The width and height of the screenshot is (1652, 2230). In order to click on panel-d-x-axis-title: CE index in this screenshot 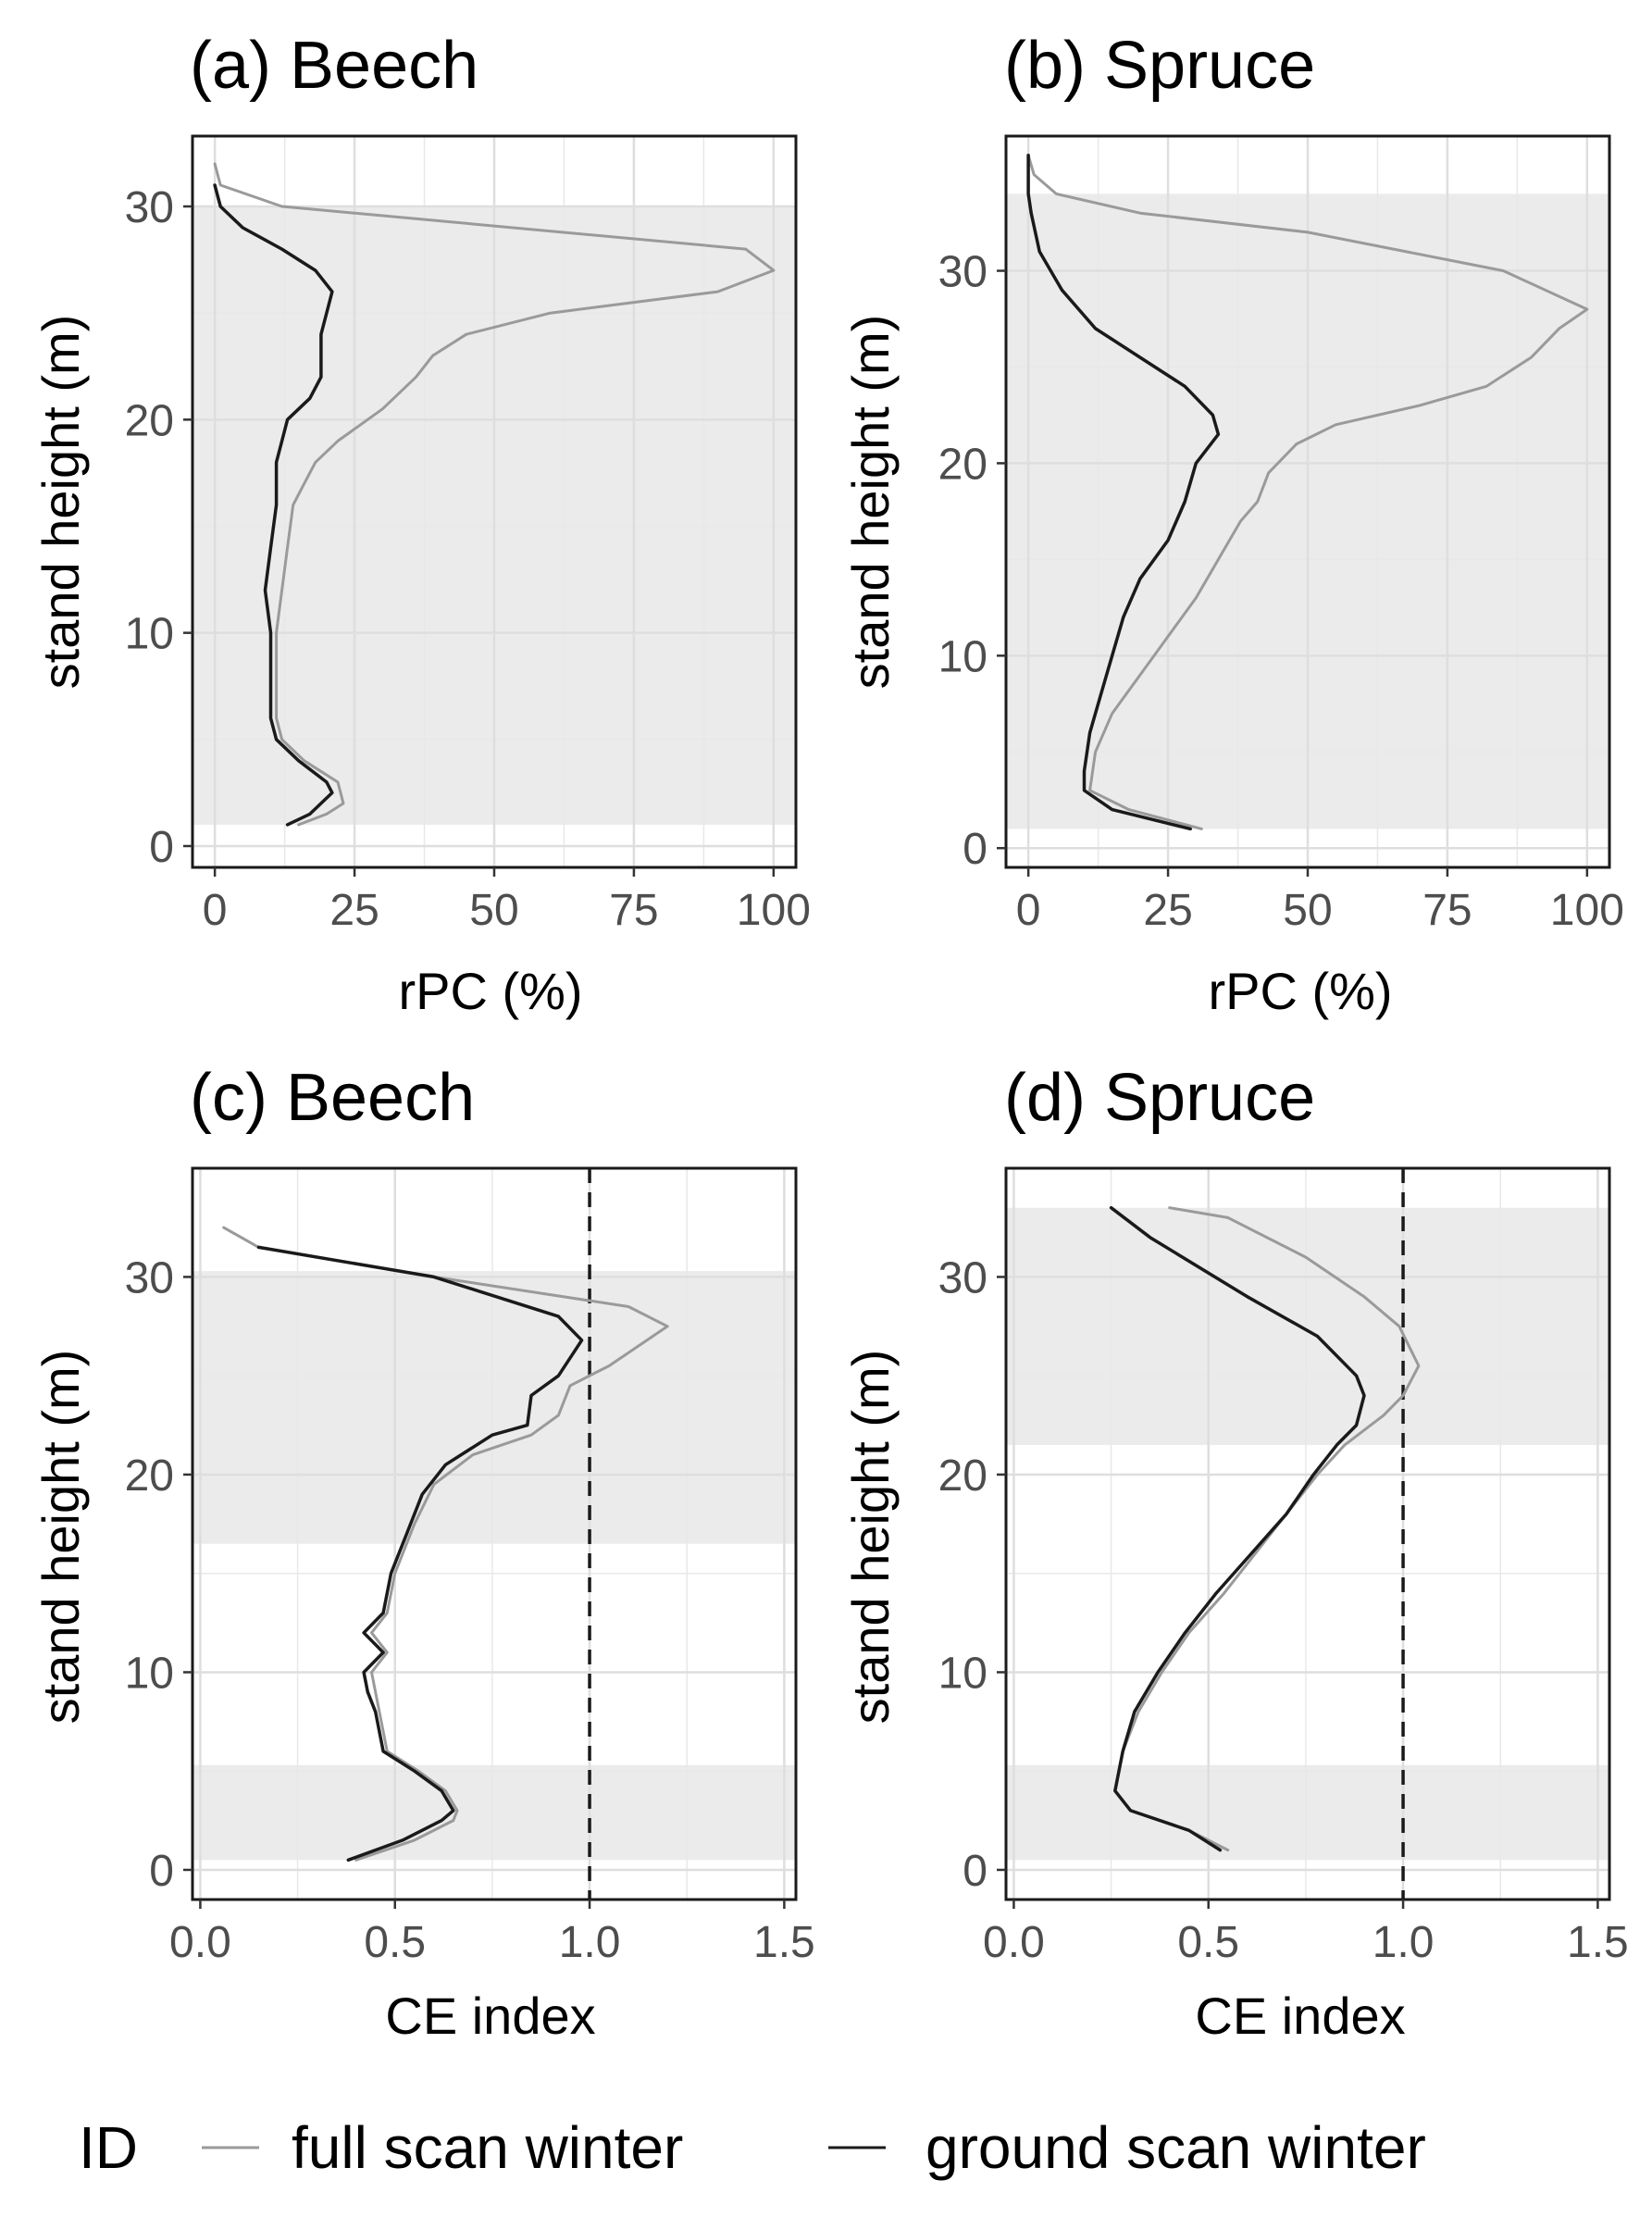, I will do `click(1300, 2016)`.